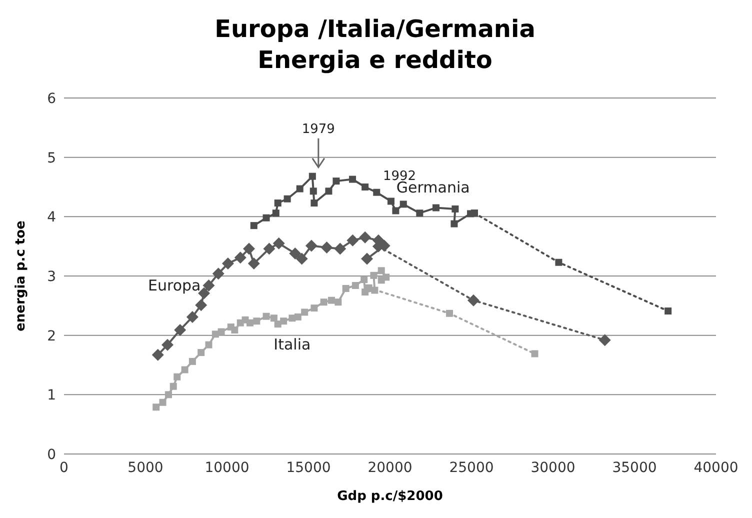  Describe the element at coordinates (51, 98) in the screenshot. I see `y-tick-label: 6` at that location.